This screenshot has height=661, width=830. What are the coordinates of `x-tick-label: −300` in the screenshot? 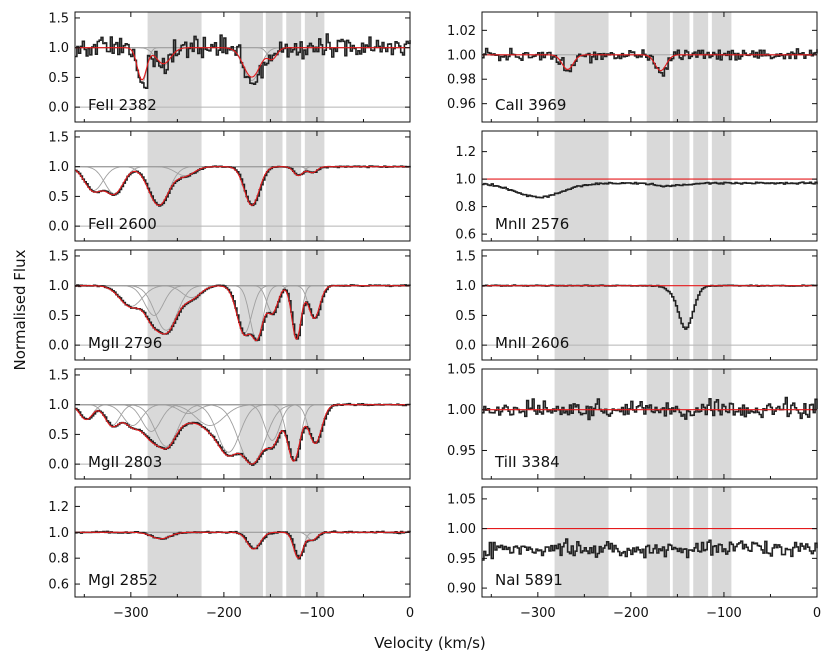 It's located at (538, 613).